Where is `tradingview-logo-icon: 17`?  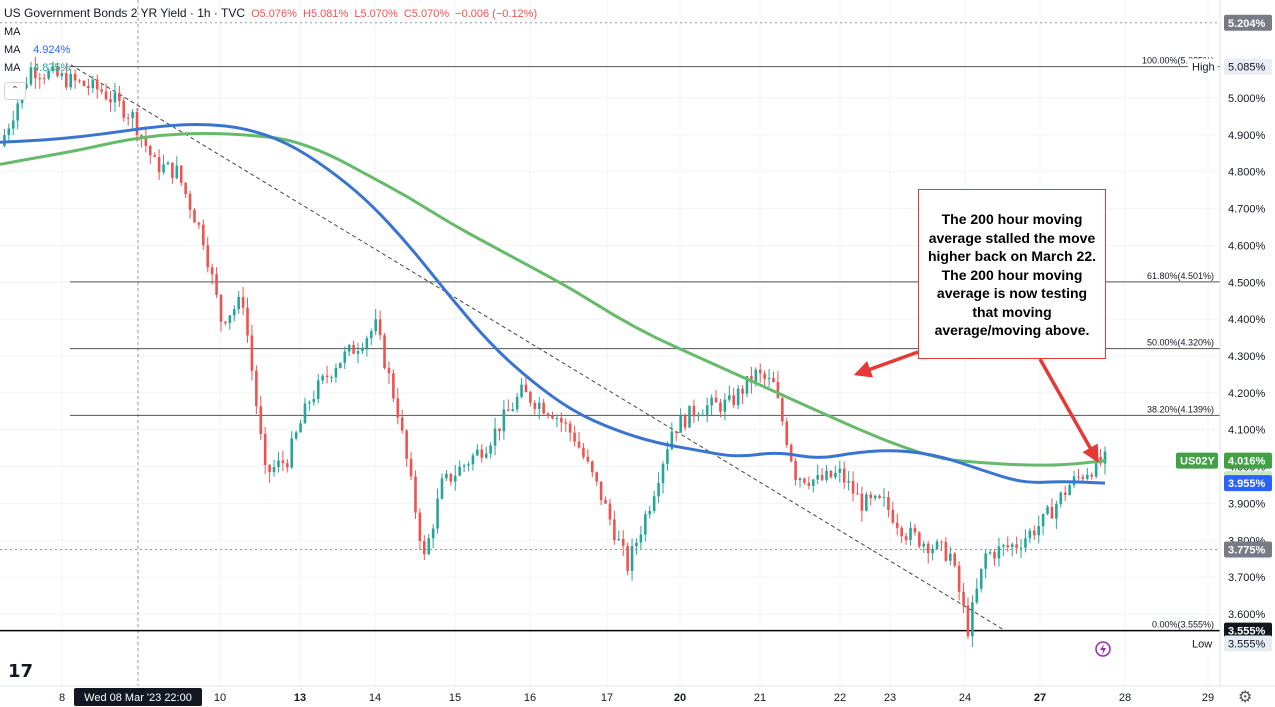
tradingview-logo-icon: 17 is located at coordinates (21, 671).